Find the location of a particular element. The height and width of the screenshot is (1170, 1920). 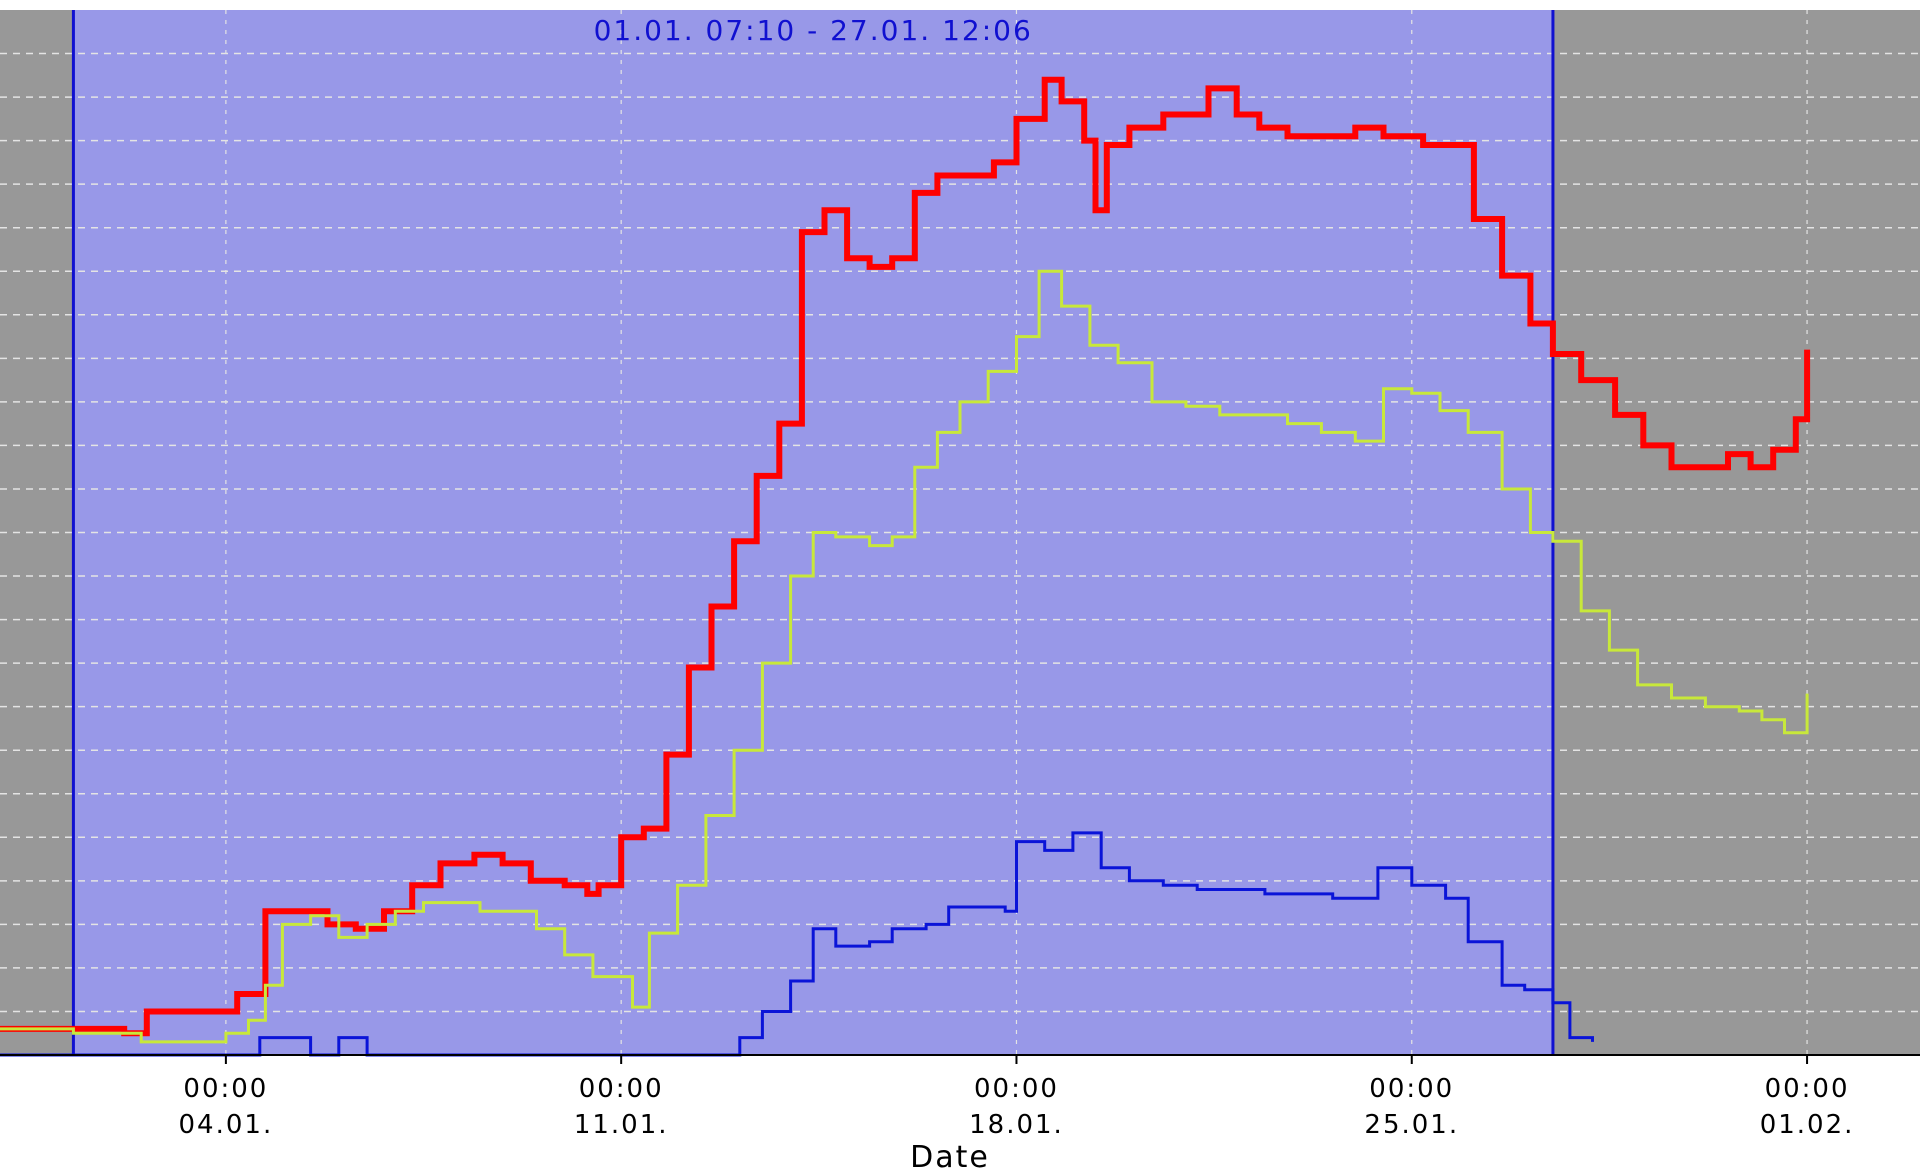

x-tick-label-date: 04.01. is located at coordinates (226, 1125).